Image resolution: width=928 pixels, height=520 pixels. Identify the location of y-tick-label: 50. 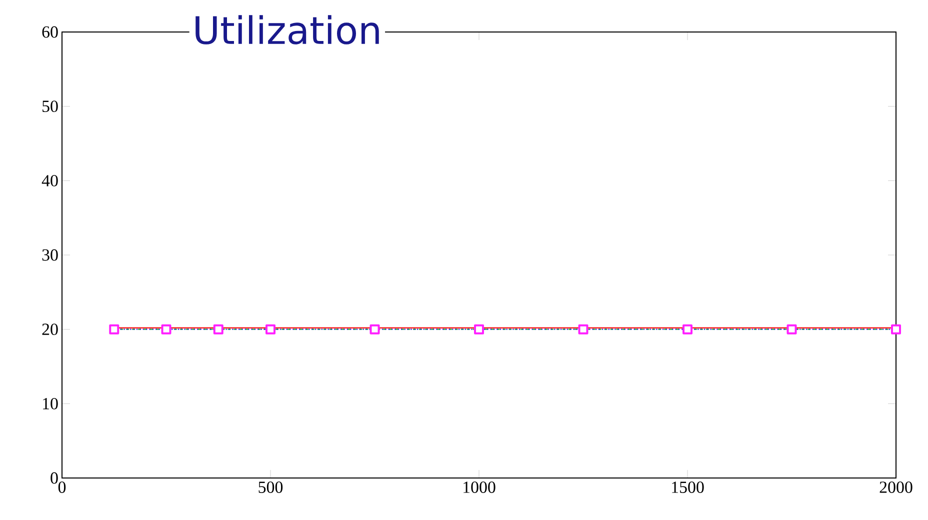
(50, 106).